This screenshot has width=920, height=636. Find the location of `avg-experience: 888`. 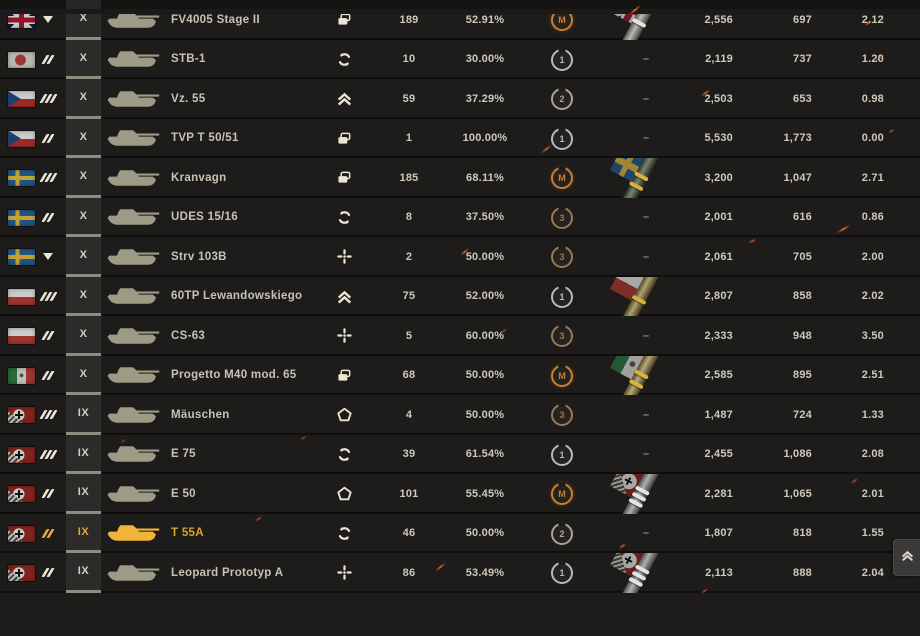

avg-experience: 888 is located at coordinates (802, 572).